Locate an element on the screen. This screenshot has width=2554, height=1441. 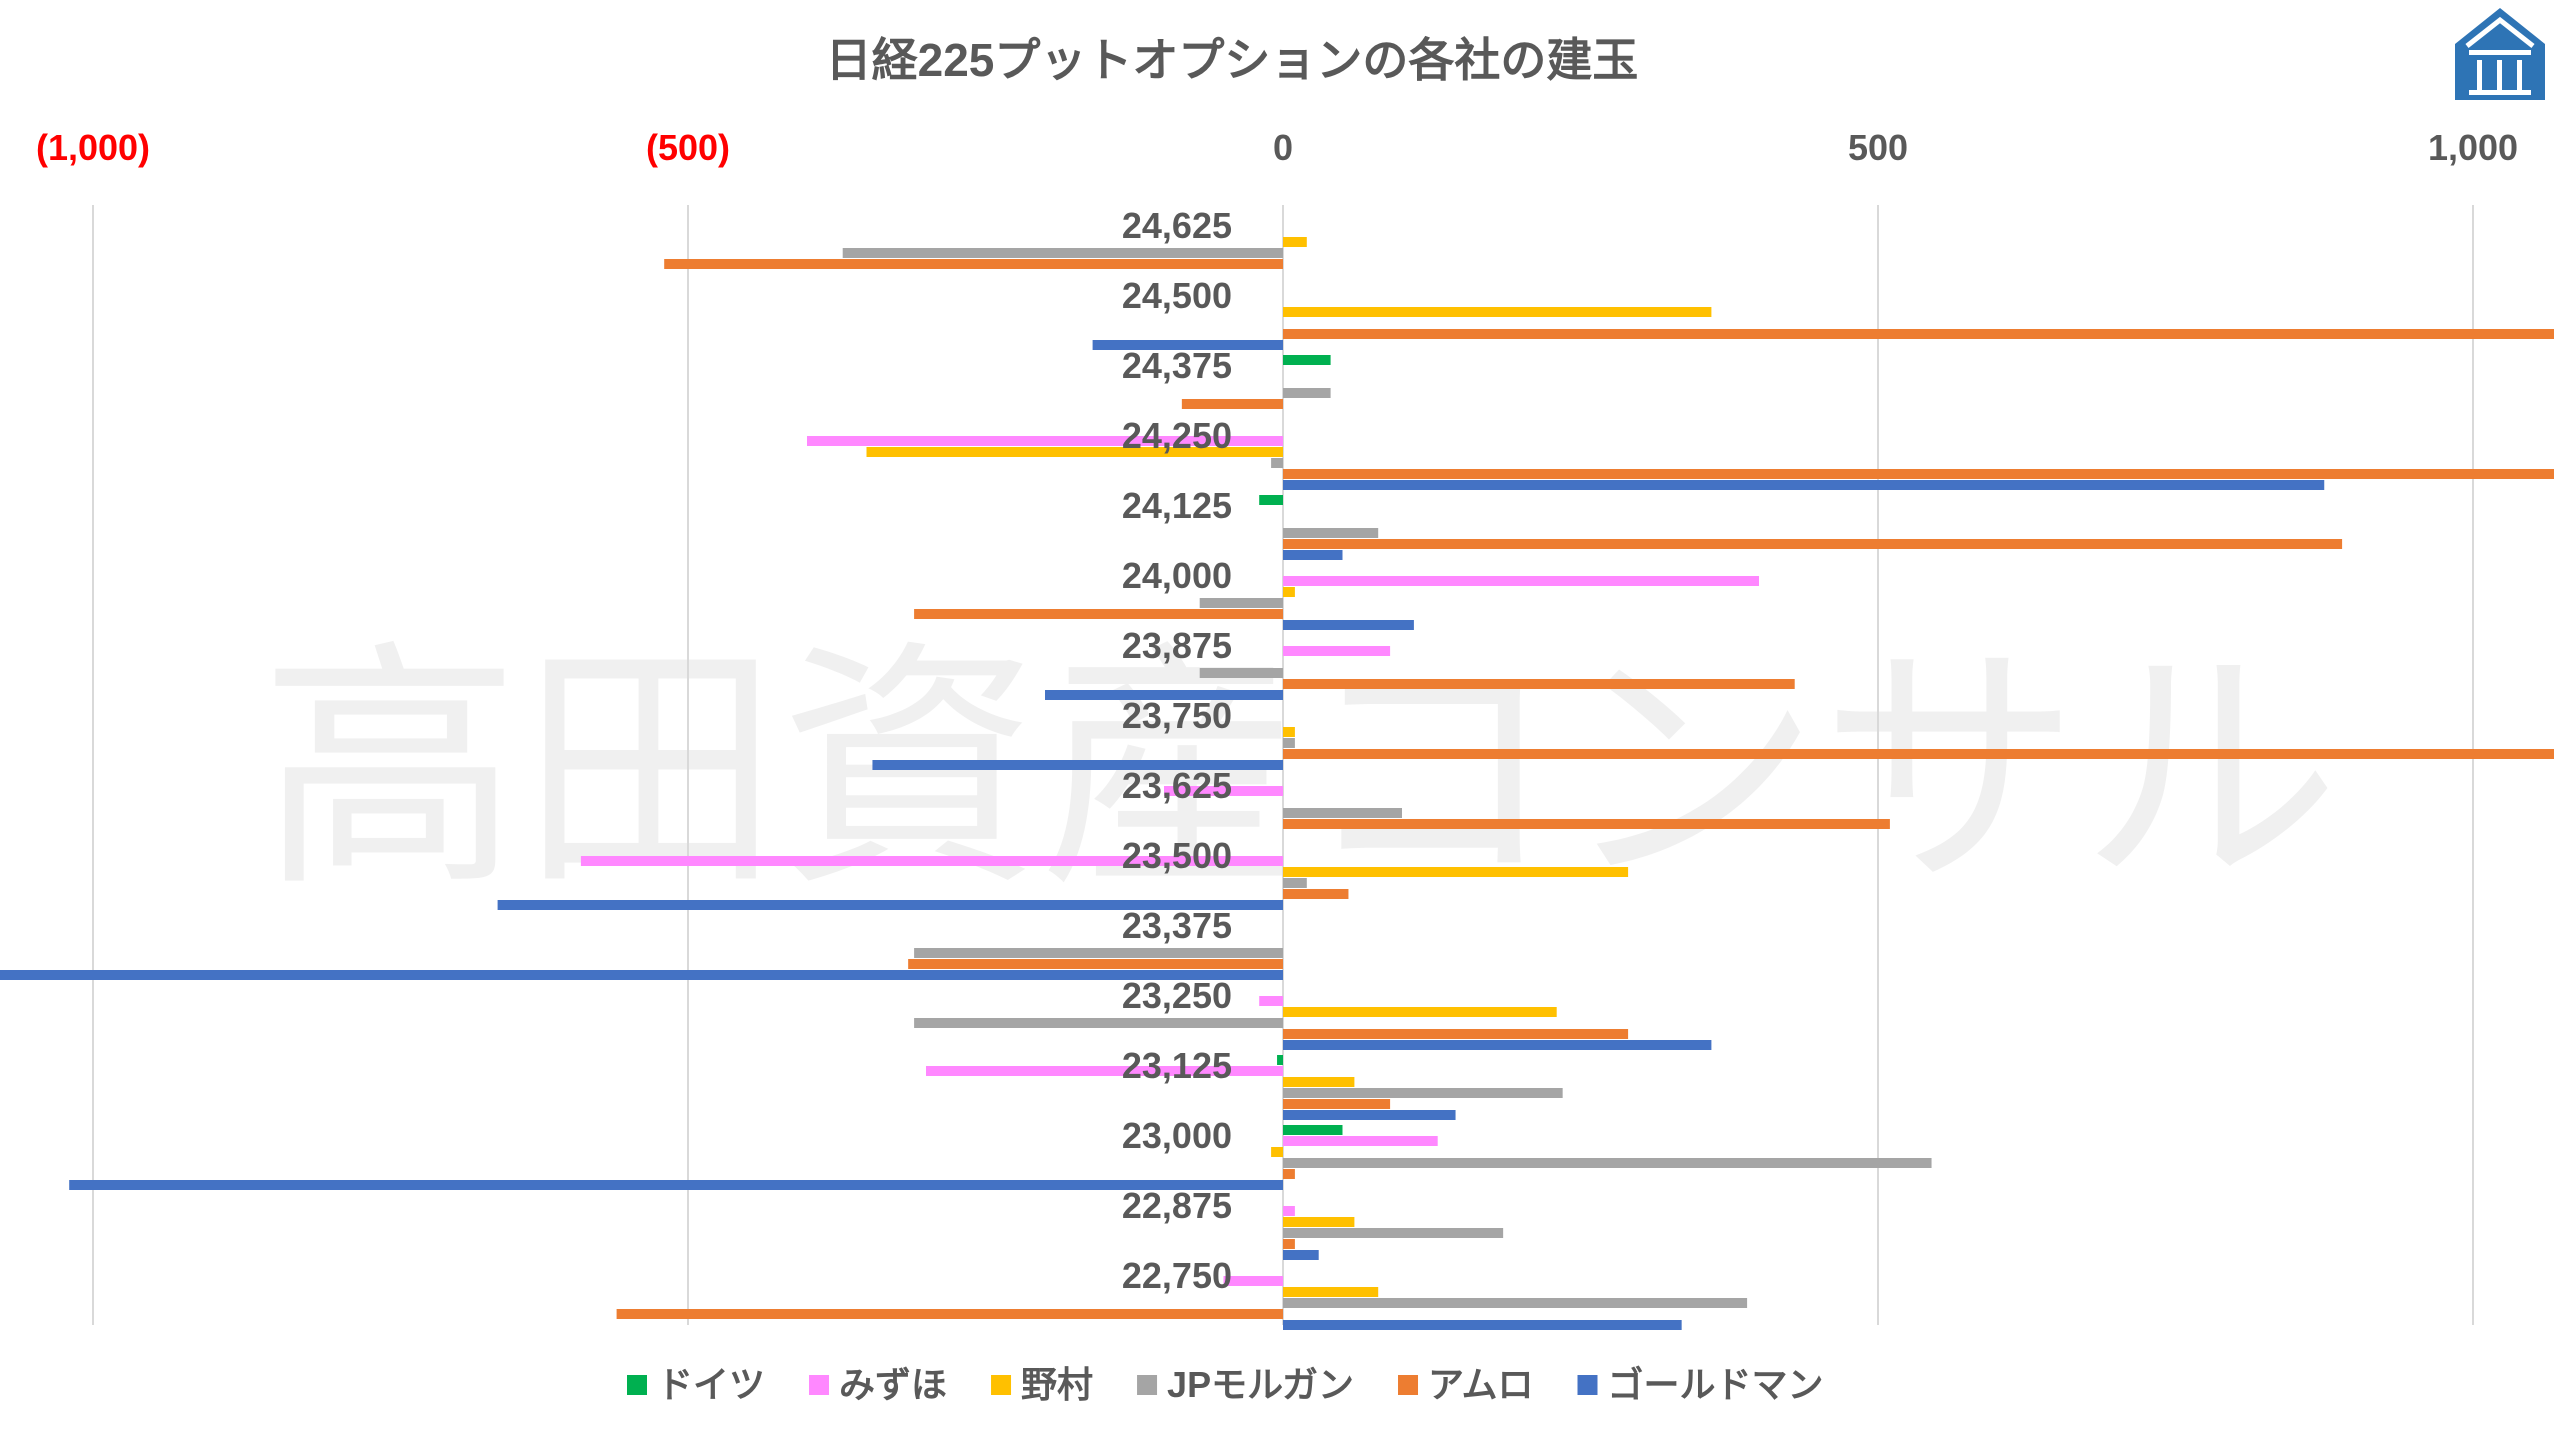
category-label: 23,000 is located at coordinates (1177, 1135).